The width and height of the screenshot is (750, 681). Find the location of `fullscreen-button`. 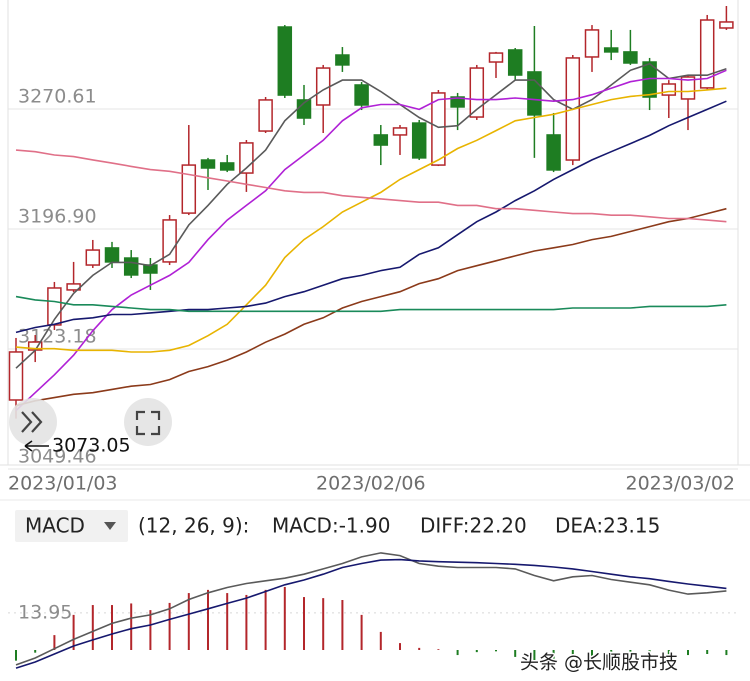

fullscreen-button is located at coordinates (148, 422).